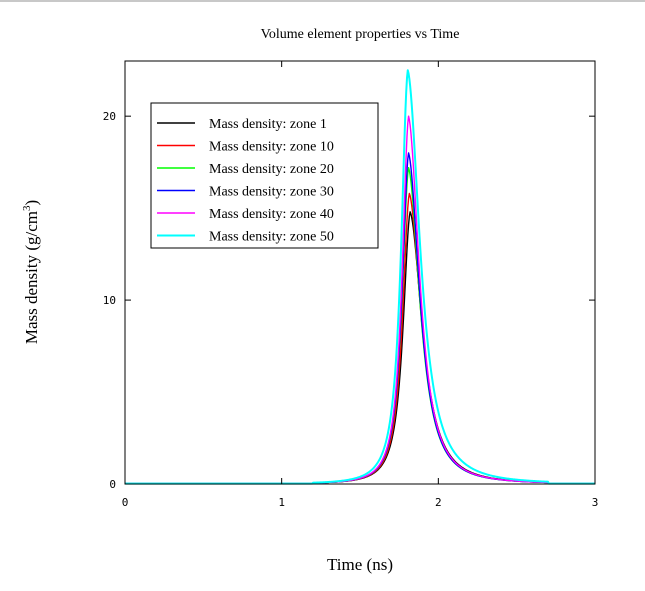  What do you see at coordinates (322, 1) in the screenshot?
I see `window-top-border` at bounding box center [322, 1].